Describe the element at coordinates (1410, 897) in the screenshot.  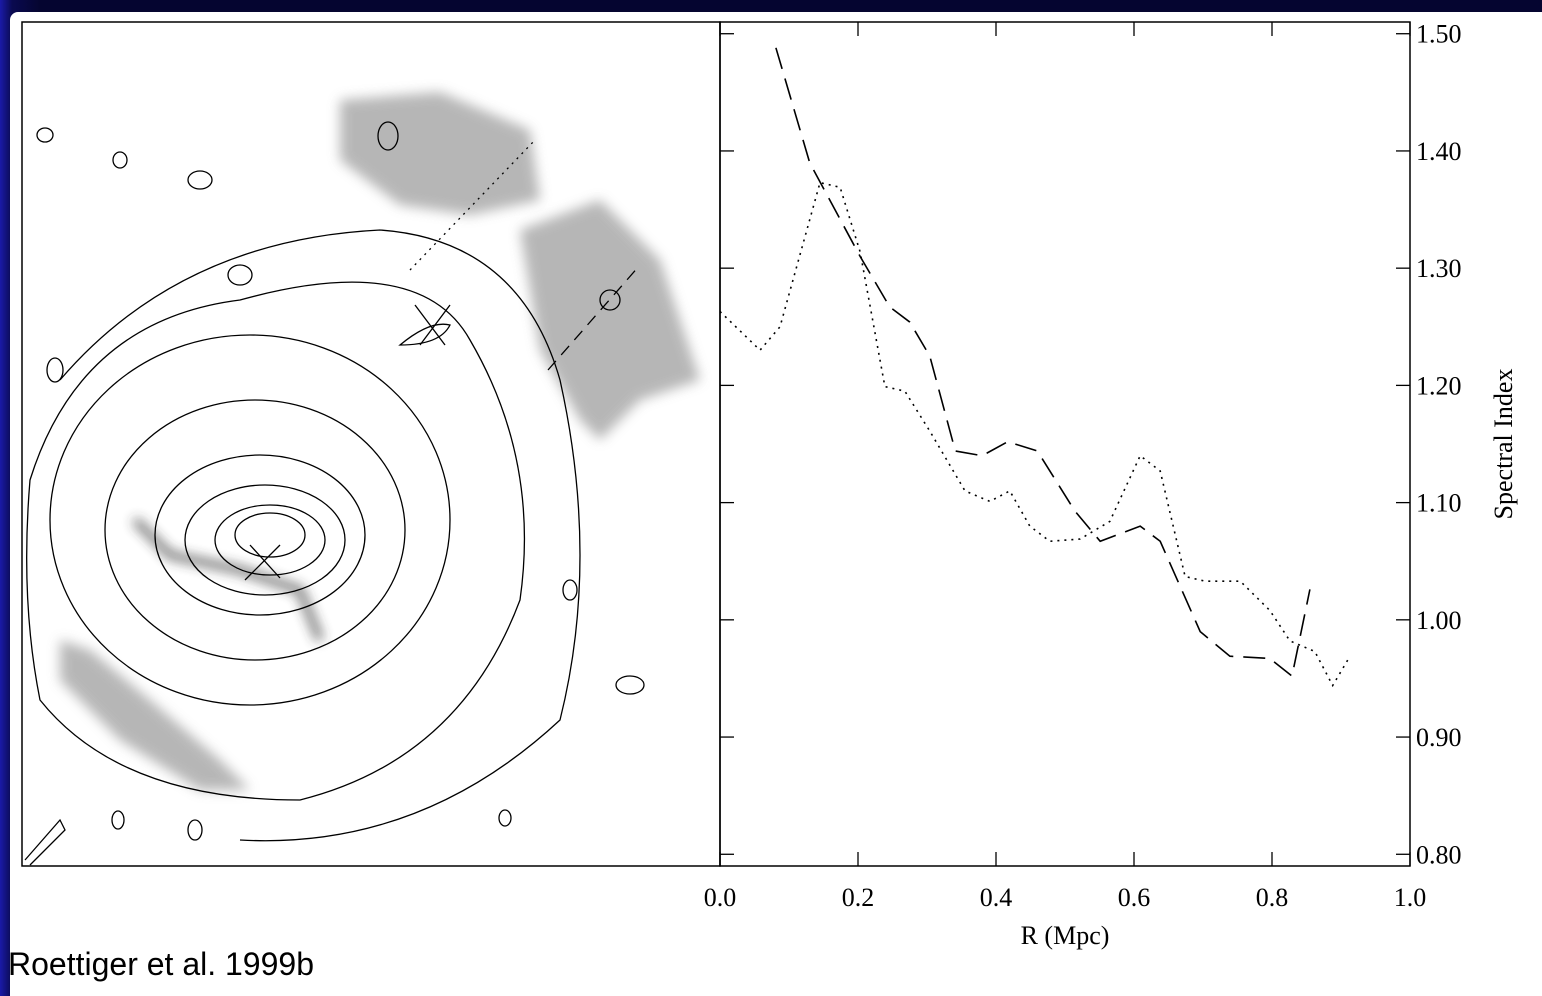
I see `x-tick-label: 1.0` at that location.